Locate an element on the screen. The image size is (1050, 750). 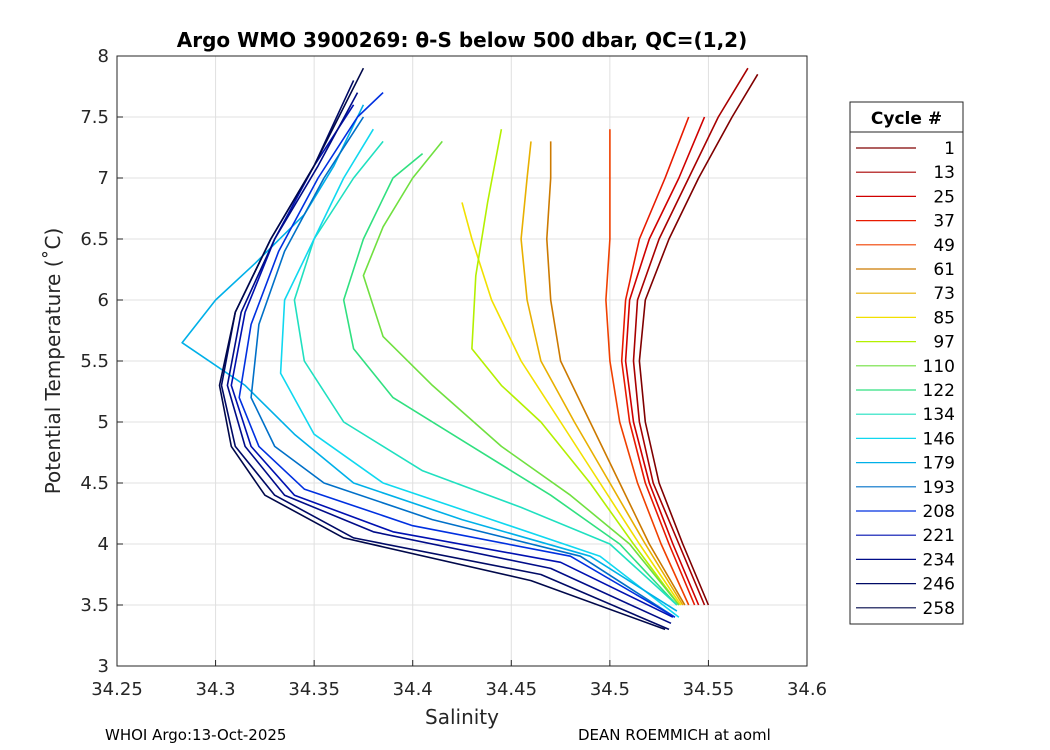
legend-entry-label: 221 is located at coordinates (939, 536).